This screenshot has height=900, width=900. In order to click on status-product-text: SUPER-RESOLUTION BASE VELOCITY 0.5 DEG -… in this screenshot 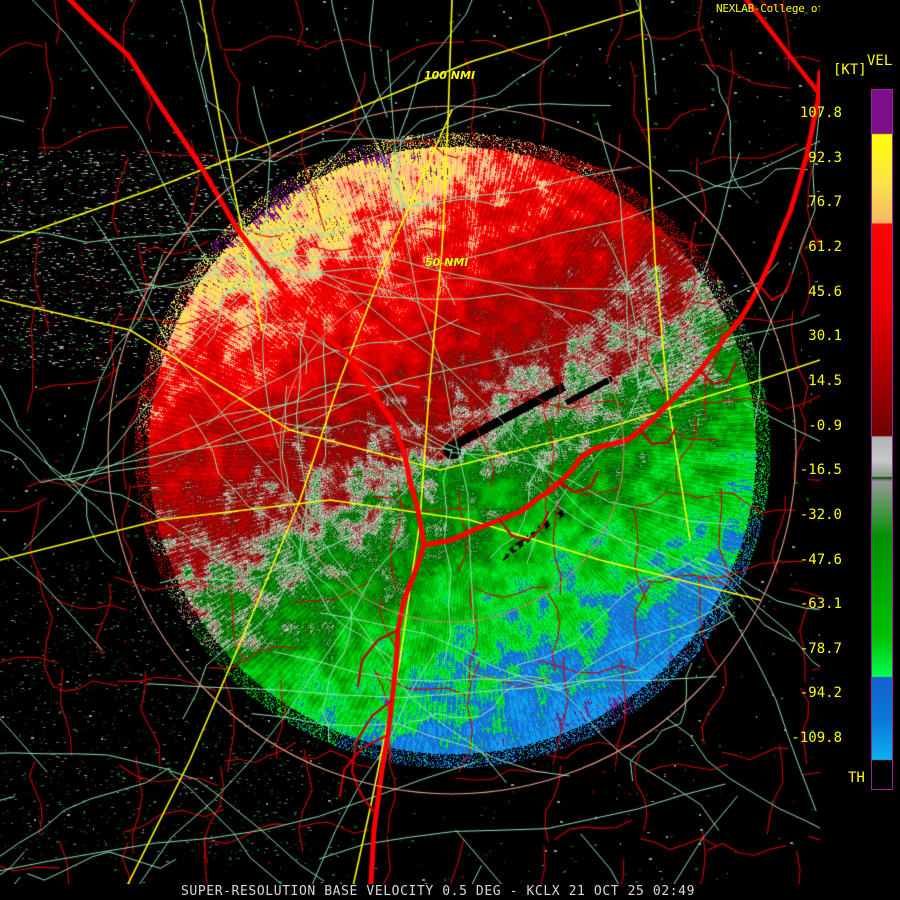, I will do `click(438, 891)`.